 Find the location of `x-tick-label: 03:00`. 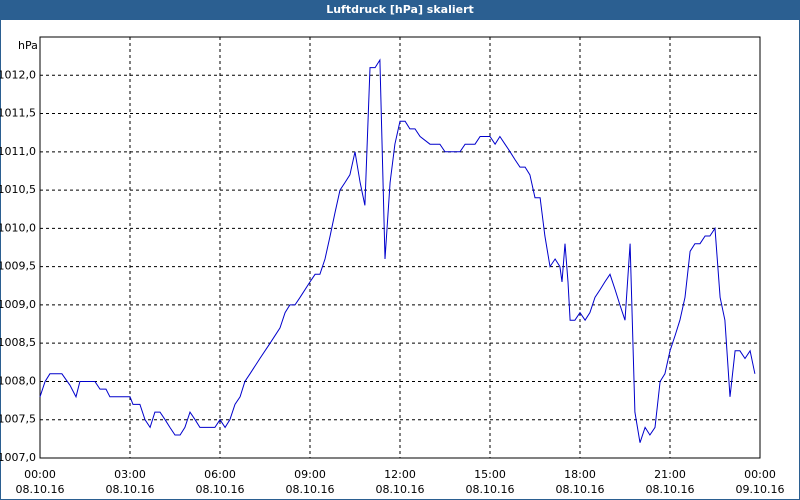

x-tick-label: 03:00 is located at coordinates (130, 474).